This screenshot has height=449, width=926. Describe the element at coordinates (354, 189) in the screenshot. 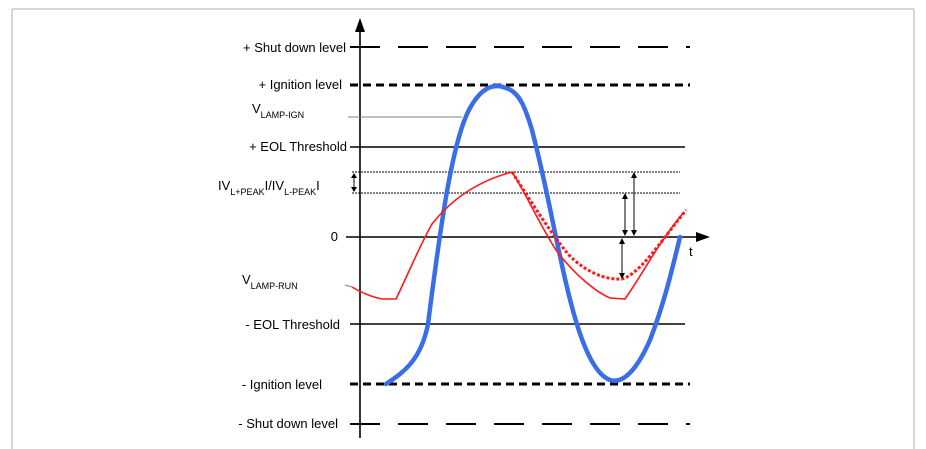

I see `peak-diff-arrow-head-down` at that location.